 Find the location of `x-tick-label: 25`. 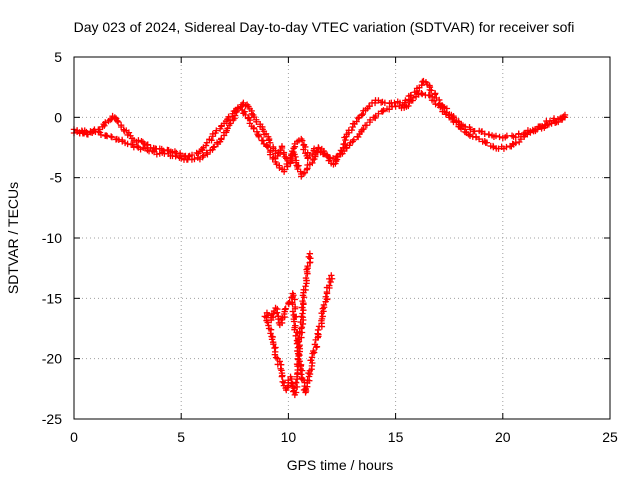

x-tick-label: 25 is located at coordinates (610, 437).